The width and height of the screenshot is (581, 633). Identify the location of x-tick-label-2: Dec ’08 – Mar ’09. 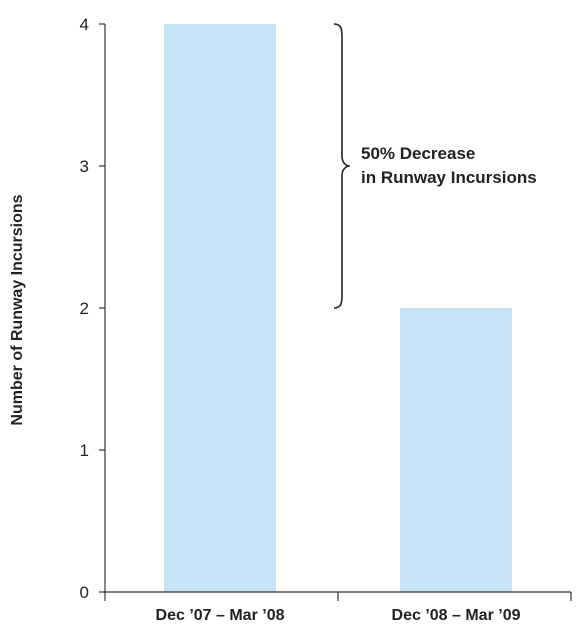
(456, 615).